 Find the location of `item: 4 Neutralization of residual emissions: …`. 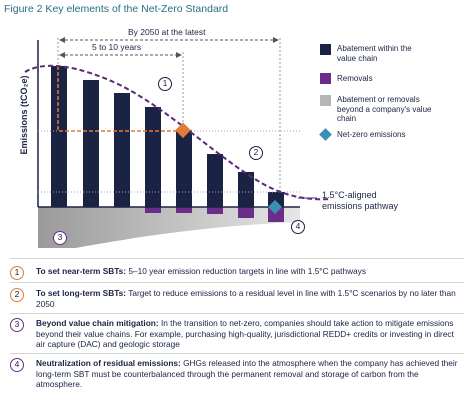

item: 4 Neutralization of residual emissions: … is located at coordinates (236, 374).